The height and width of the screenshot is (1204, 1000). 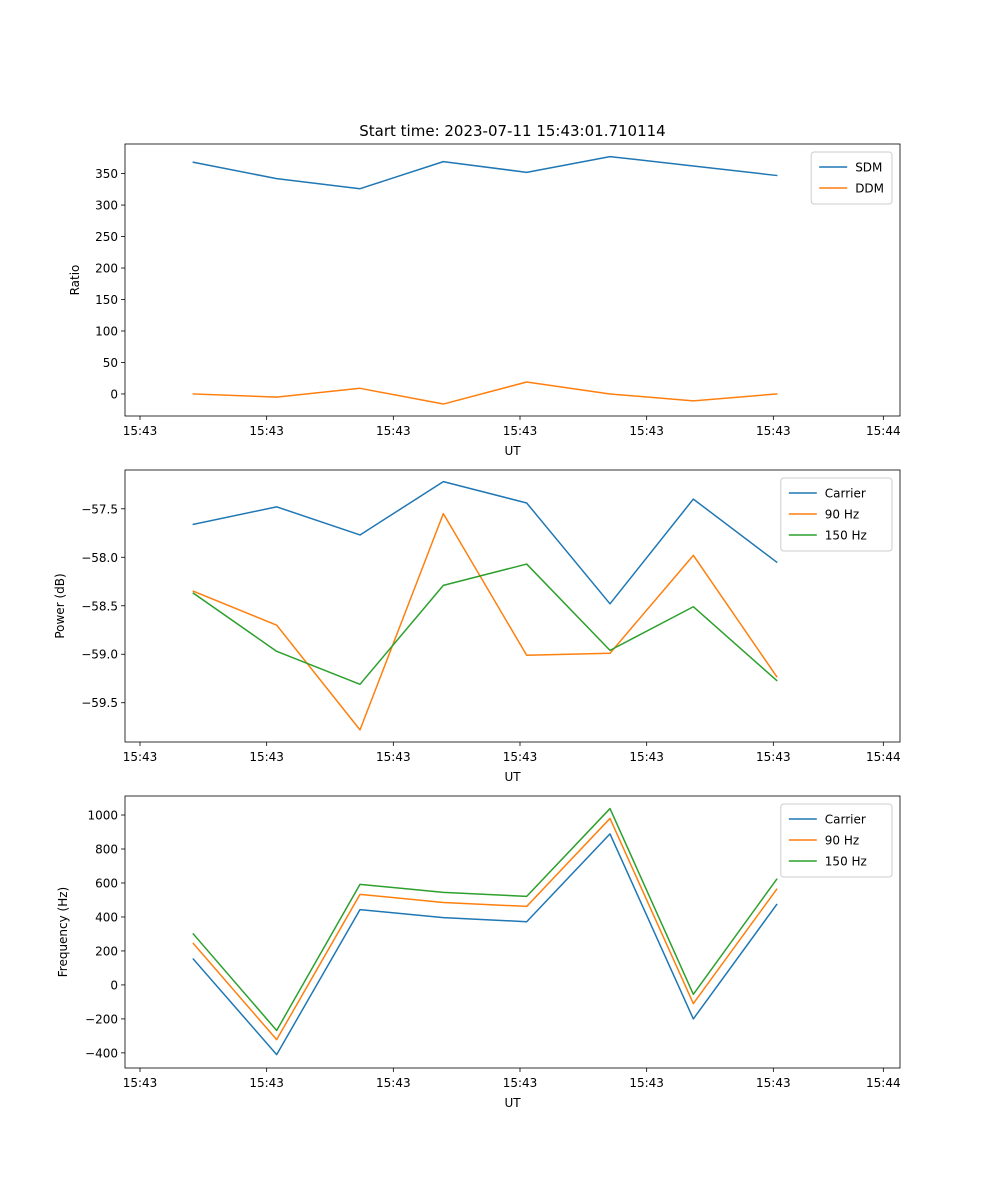 What do you see at coordinates (99, 558) in the screenshot?
I see `power-y-tick-label: −58.0` at bounding box center [99, 558].